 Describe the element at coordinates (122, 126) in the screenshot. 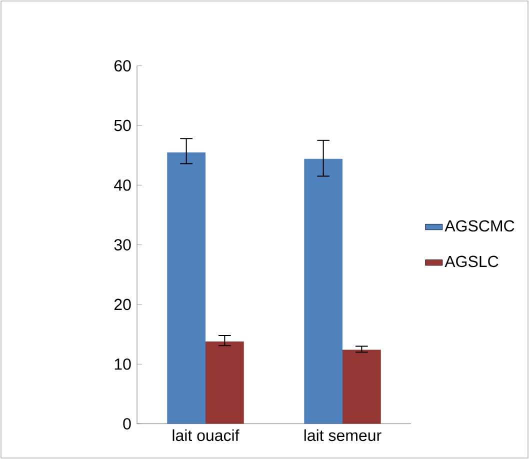

I see `y-tick-label: 50` at that location.